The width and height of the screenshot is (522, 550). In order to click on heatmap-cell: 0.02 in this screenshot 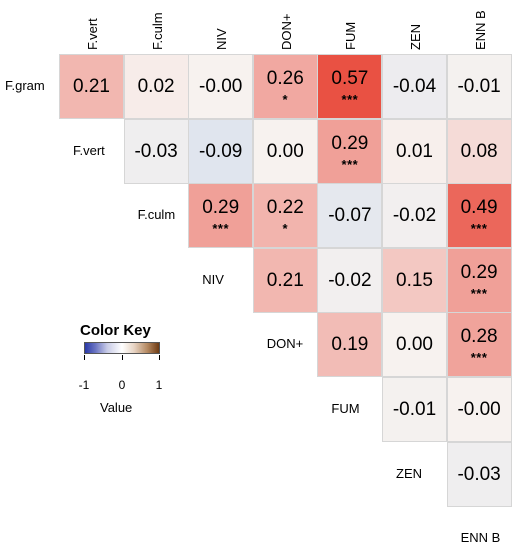, I will do `click(156, 86)`.